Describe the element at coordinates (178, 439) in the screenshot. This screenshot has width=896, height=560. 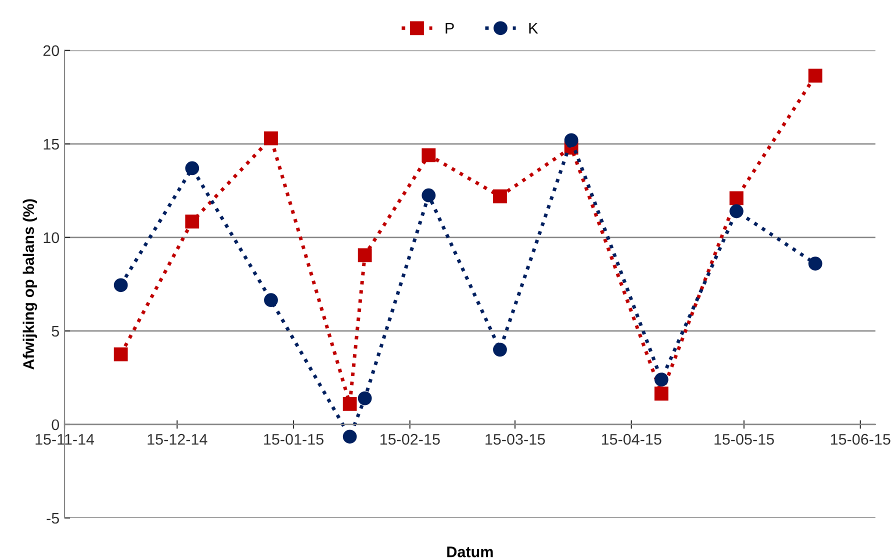
I see `x-tick-label: 15-12-14` at that location.